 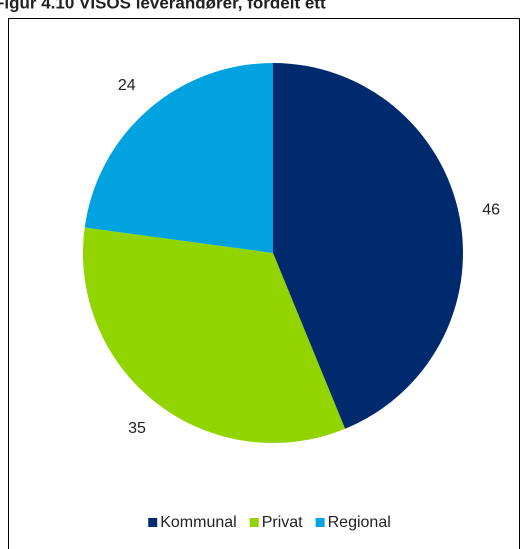 I want to click on data-label: 35, so click(x=137, y=428).